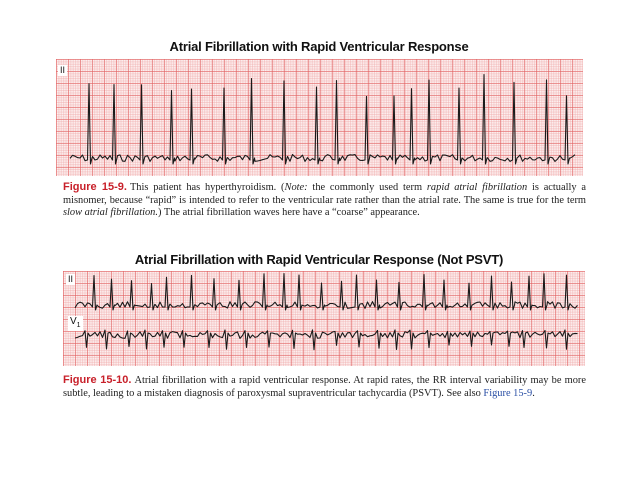 This screenshot has width=638, height=478. Describe the element at coordinates (97, 380) in the screenshot. I see `figure2-label: Figure 15-10.` at that location.